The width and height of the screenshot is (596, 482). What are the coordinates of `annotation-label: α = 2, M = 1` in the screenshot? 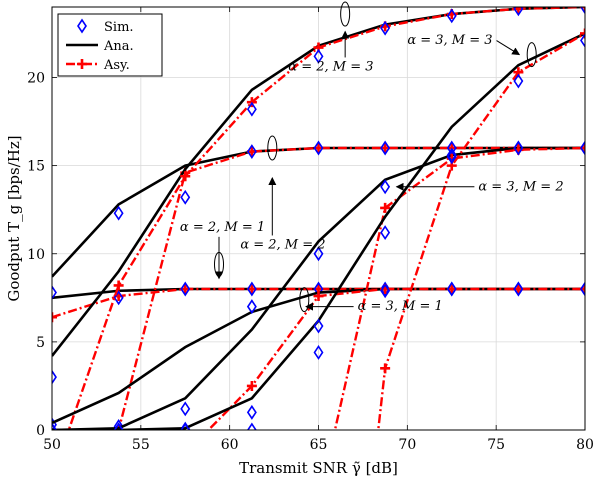 It's located at (222, 227).